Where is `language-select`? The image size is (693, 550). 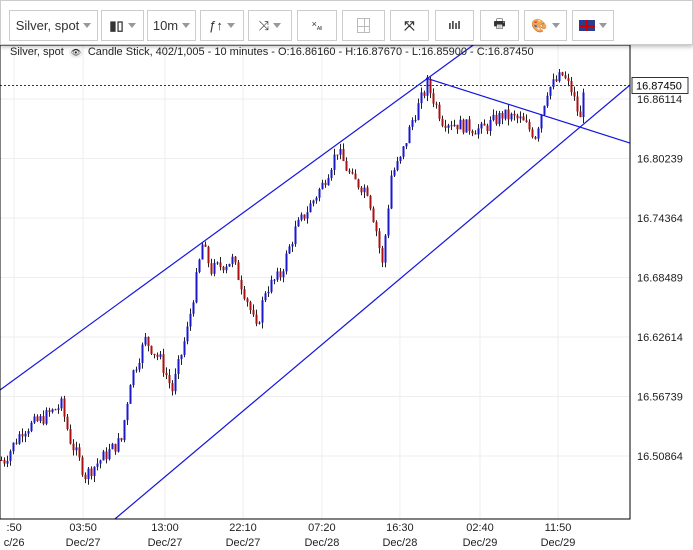
language-select is located at coordinates (593, 25).